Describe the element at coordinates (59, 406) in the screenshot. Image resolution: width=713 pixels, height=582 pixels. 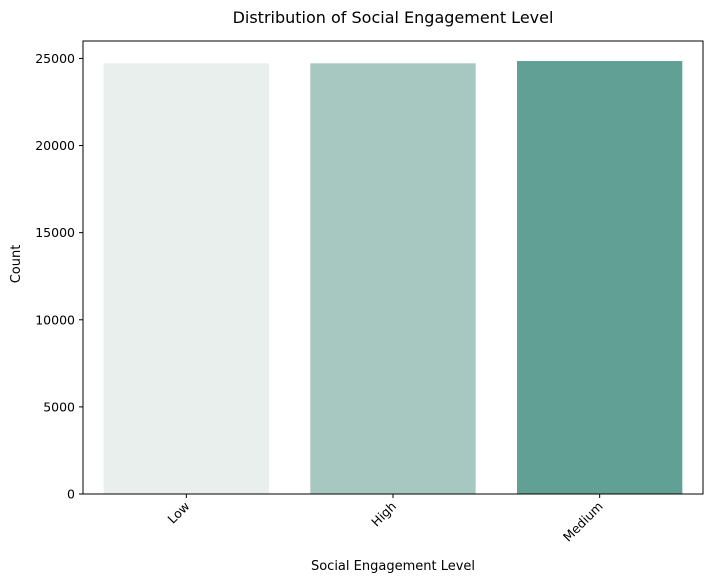
I see `y-tick-label: 5000` at that location.